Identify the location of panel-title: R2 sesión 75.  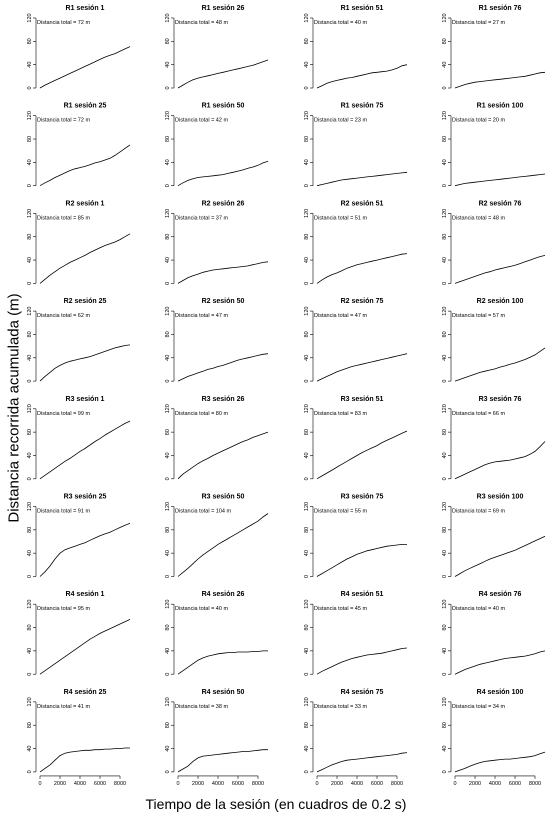
(362, 301).